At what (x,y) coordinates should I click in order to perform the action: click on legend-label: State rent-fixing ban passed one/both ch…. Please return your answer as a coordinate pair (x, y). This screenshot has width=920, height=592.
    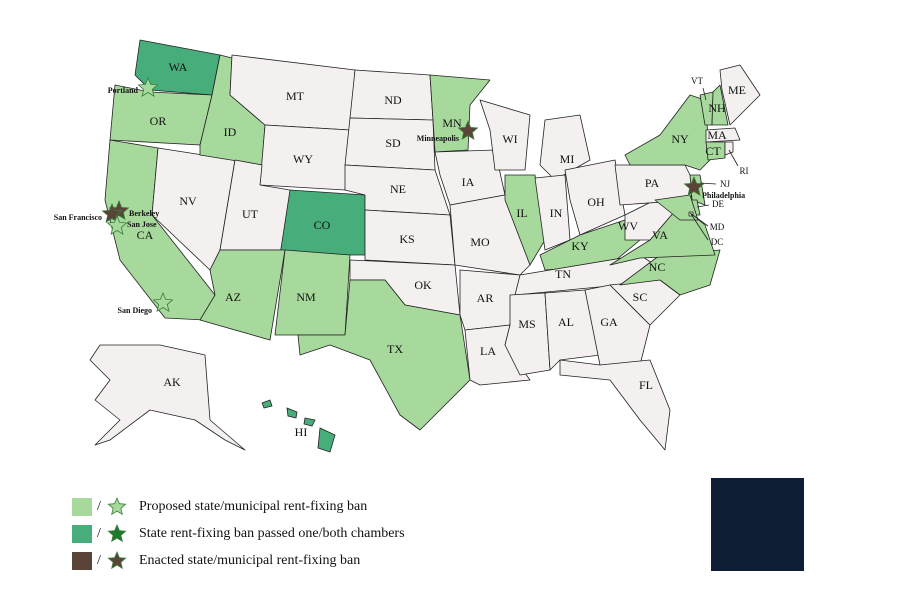
    Looking at the image, I should click on (272, 533).